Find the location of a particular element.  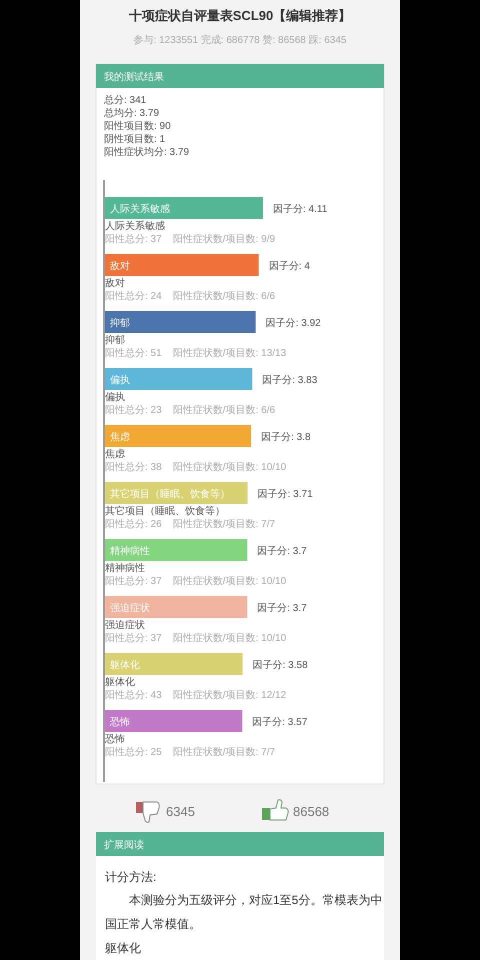

text: 我的测试结果 is located at coordinates (134, 77).